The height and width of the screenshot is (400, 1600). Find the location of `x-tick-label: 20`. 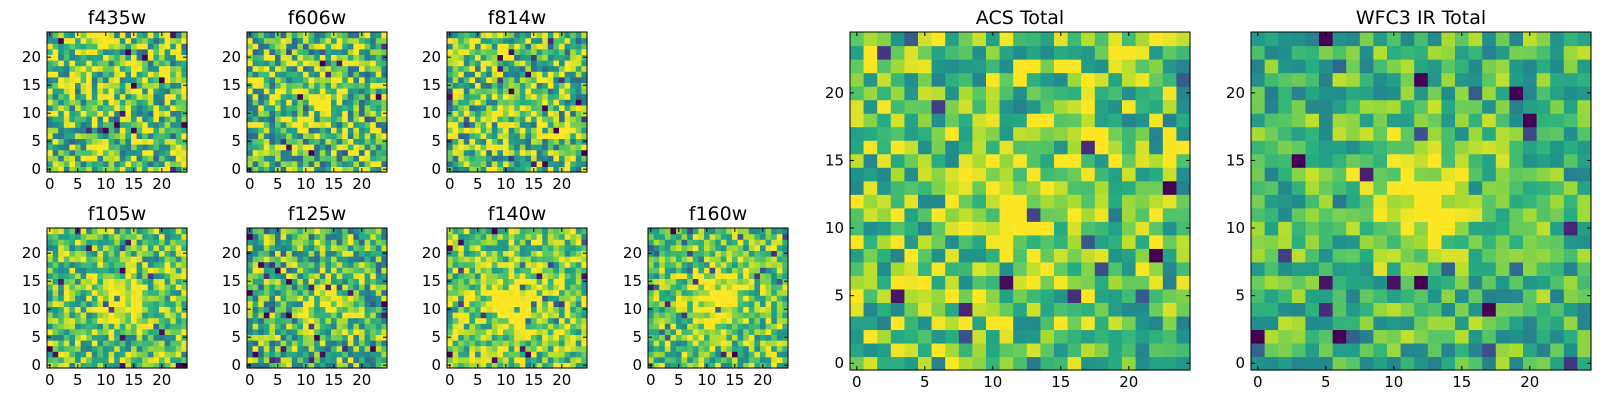

x-tick-label: 20 is located at coordinates (361, 380).